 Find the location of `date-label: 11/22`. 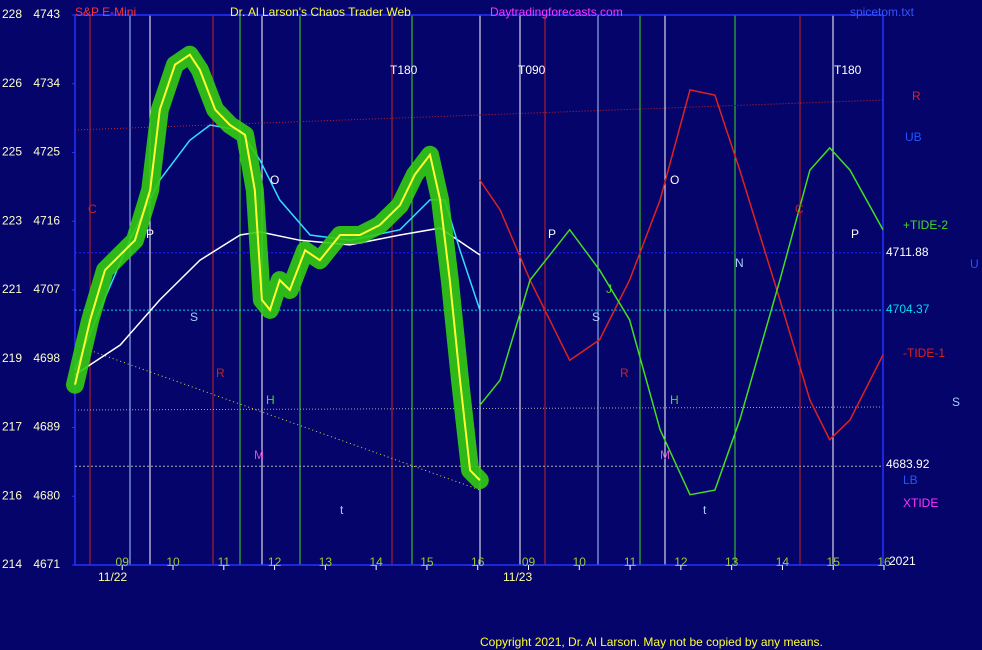

date-label: 11/22 is located at coordinates (112, 577).